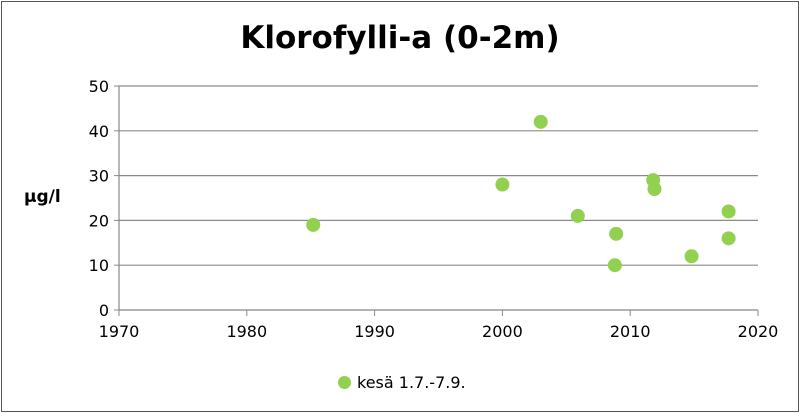 This screenshot has height=413, width=800. What do you see at coordinates (400, 38) in the screenshot?
I see `chart-title: Klorofylli-a (0-2m)` at bounding box center [400, 38].